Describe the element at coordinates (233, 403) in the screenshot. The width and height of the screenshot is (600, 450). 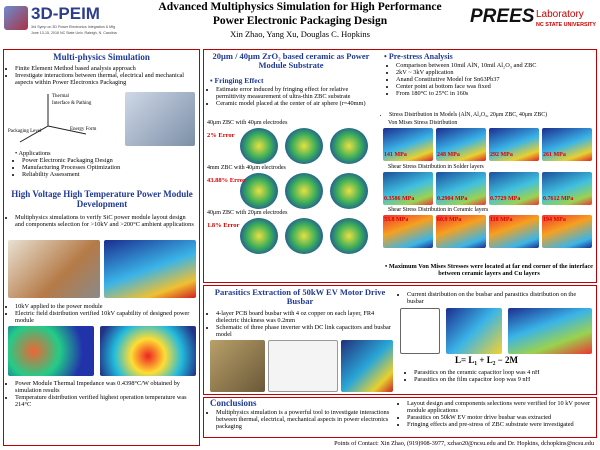
I see `section-heading: Conclusions` at that location.